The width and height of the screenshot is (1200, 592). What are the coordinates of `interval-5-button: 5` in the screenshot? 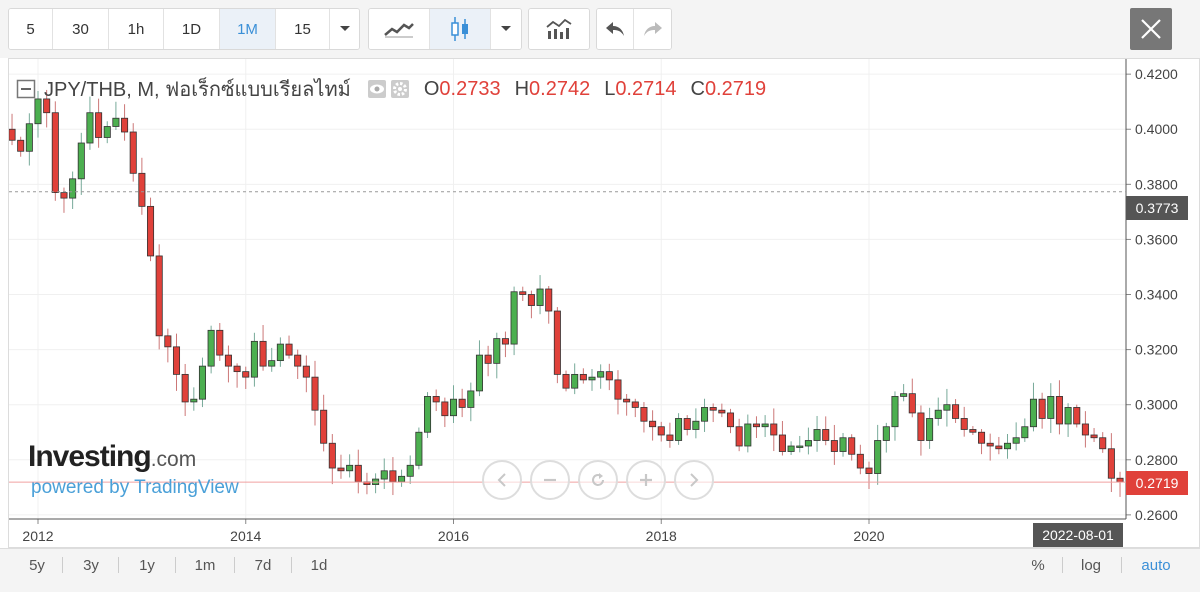 It's located at (31, 29).